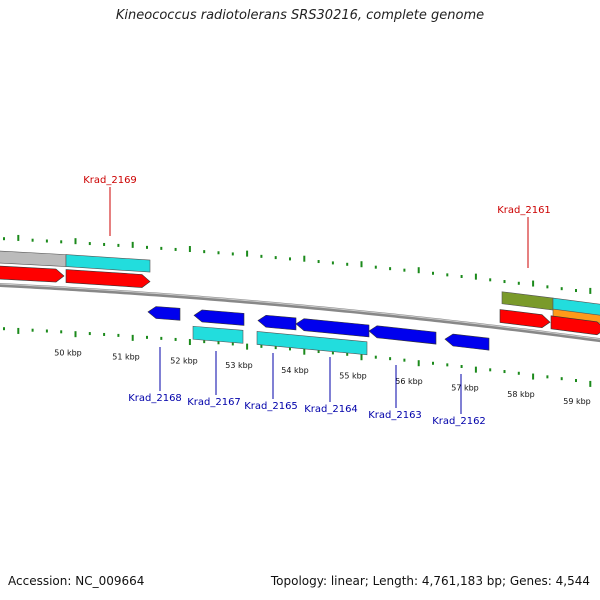 The image size is (600, 600). What do you see at coordinates (577, 401) in the screenshot?
I see `axis-tick-label: 59 kbp` at bounding box center [577, 401].